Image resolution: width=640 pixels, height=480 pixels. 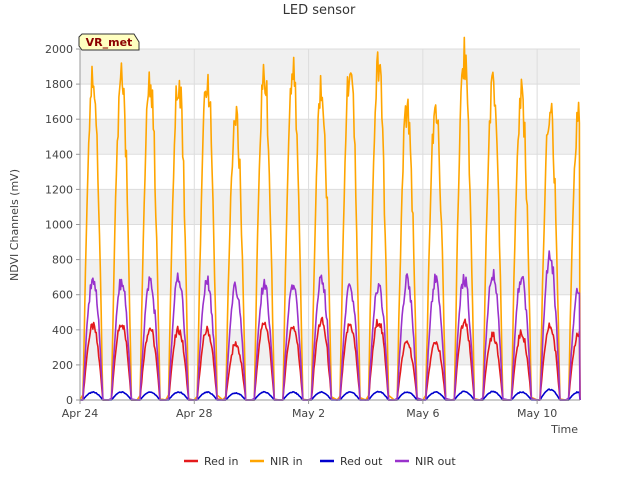 What do you see at coordinates (361, 461) in the screenshot?
I see `legend-label: Red out` at bounding box center [361, 461].